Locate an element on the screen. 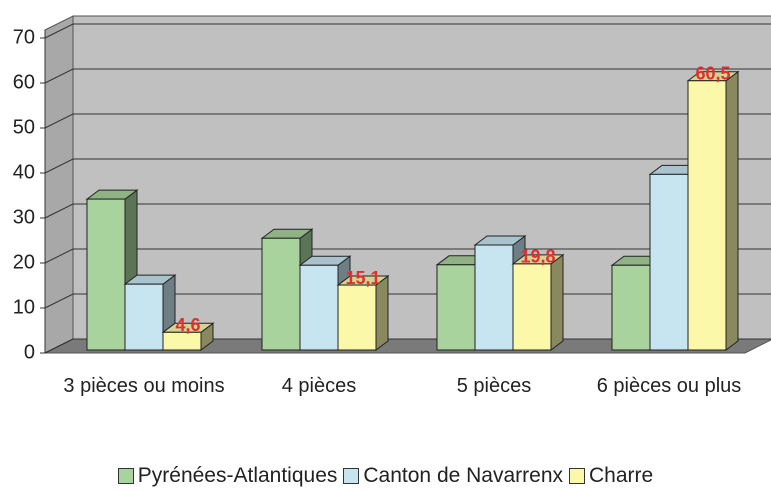 The image size is (771, 490). data-label: 4,6 is located at coordinates (187, 325).